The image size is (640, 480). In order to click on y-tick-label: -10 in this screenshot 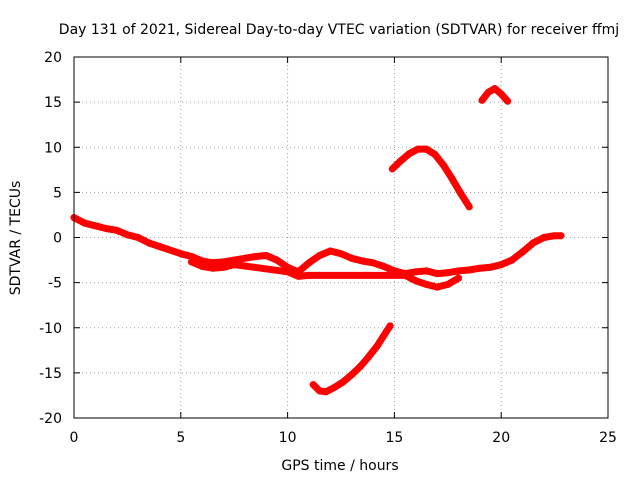, I will do `click(50, 329)`.